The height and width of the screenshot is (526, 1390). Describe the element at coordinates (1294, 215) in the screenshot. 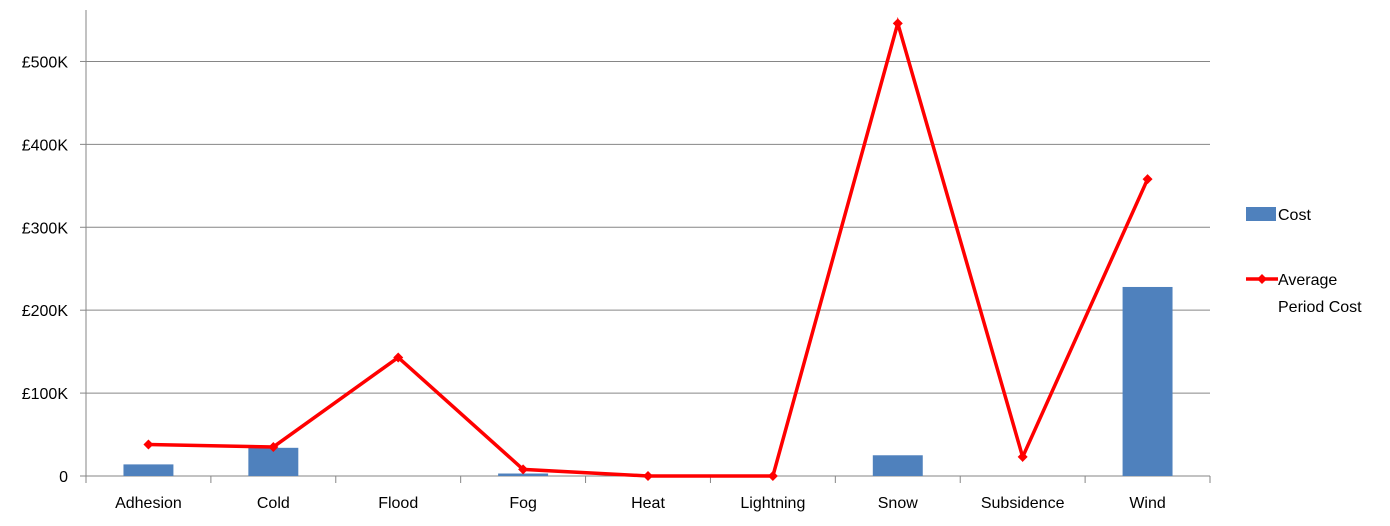

I see `legend-label-cost: Cost` at that location.